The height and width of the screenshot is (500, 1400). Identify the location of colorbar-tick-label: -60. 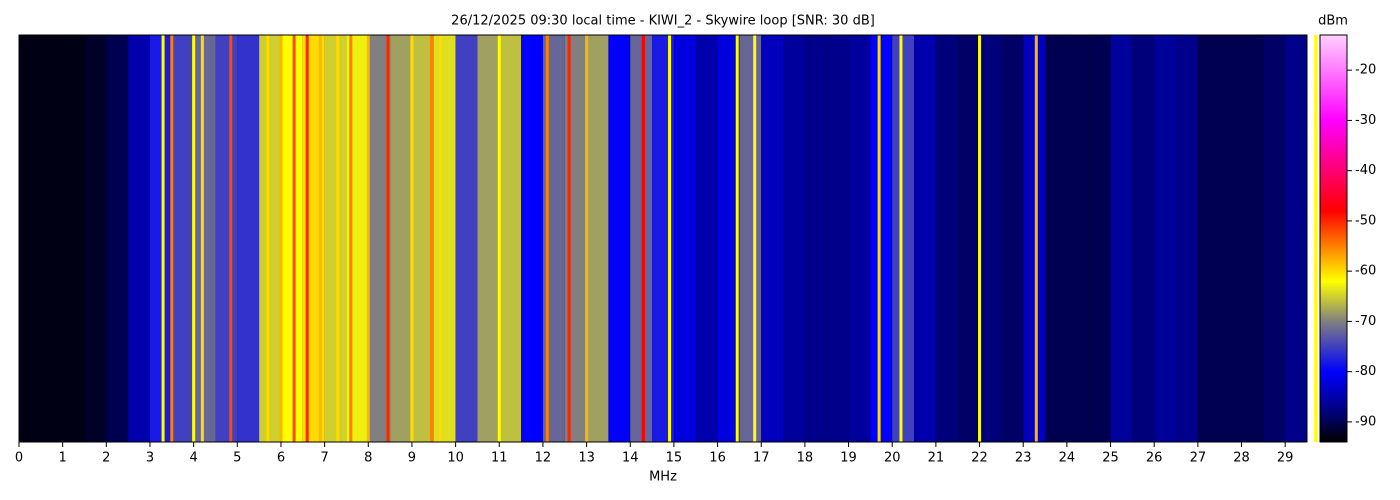
(1365, 271).